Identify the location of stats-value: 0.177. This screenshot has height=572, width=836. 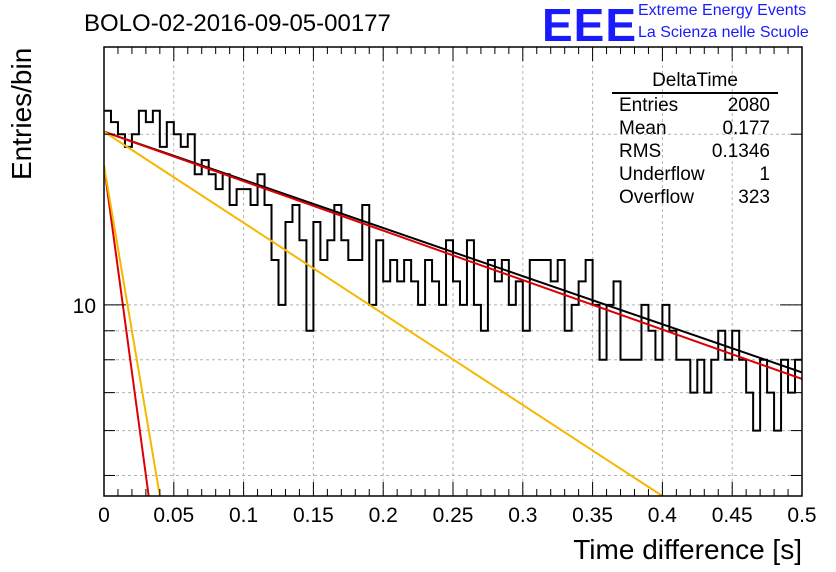
(746, 128).